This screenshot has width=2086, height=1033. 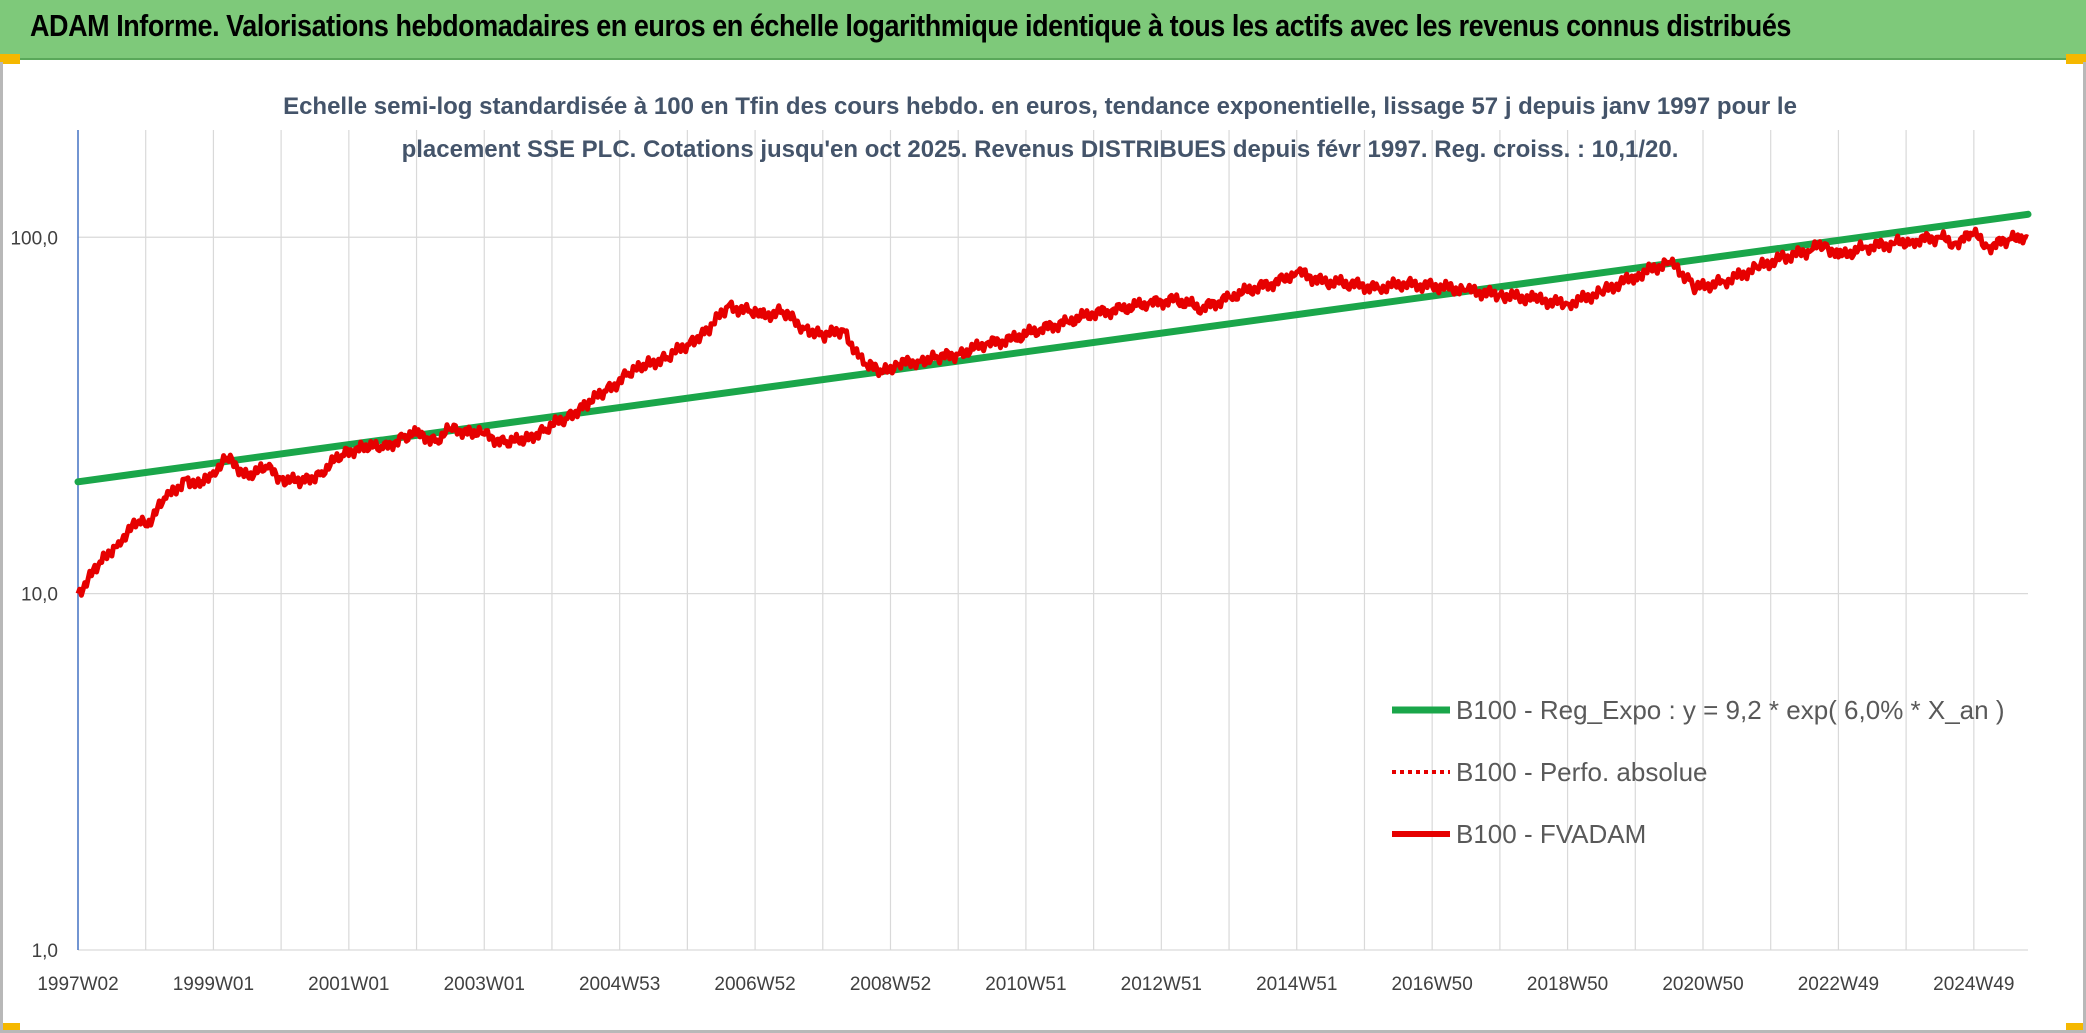 I want to click on x-tick-label: 2022W49, so click(x=1838, y=984).